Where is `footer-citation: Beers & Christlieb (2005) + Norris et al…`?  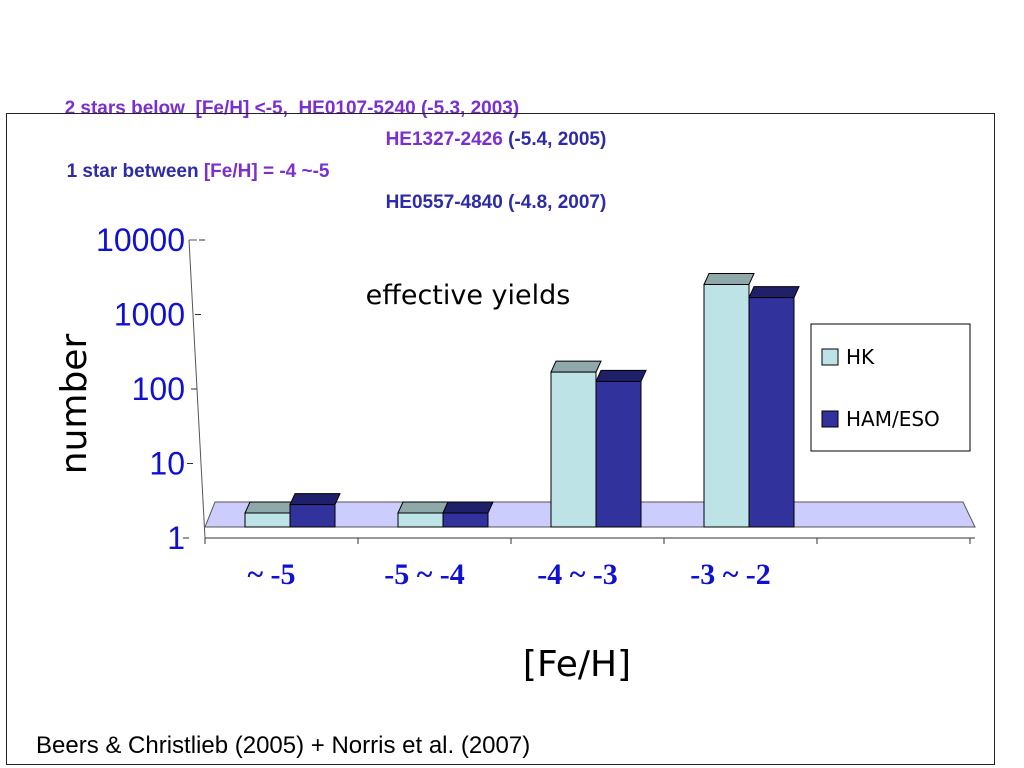
footer-citation: Beers & Christlieb (2005) + Norris et al… is located at coordinates (283, 745).